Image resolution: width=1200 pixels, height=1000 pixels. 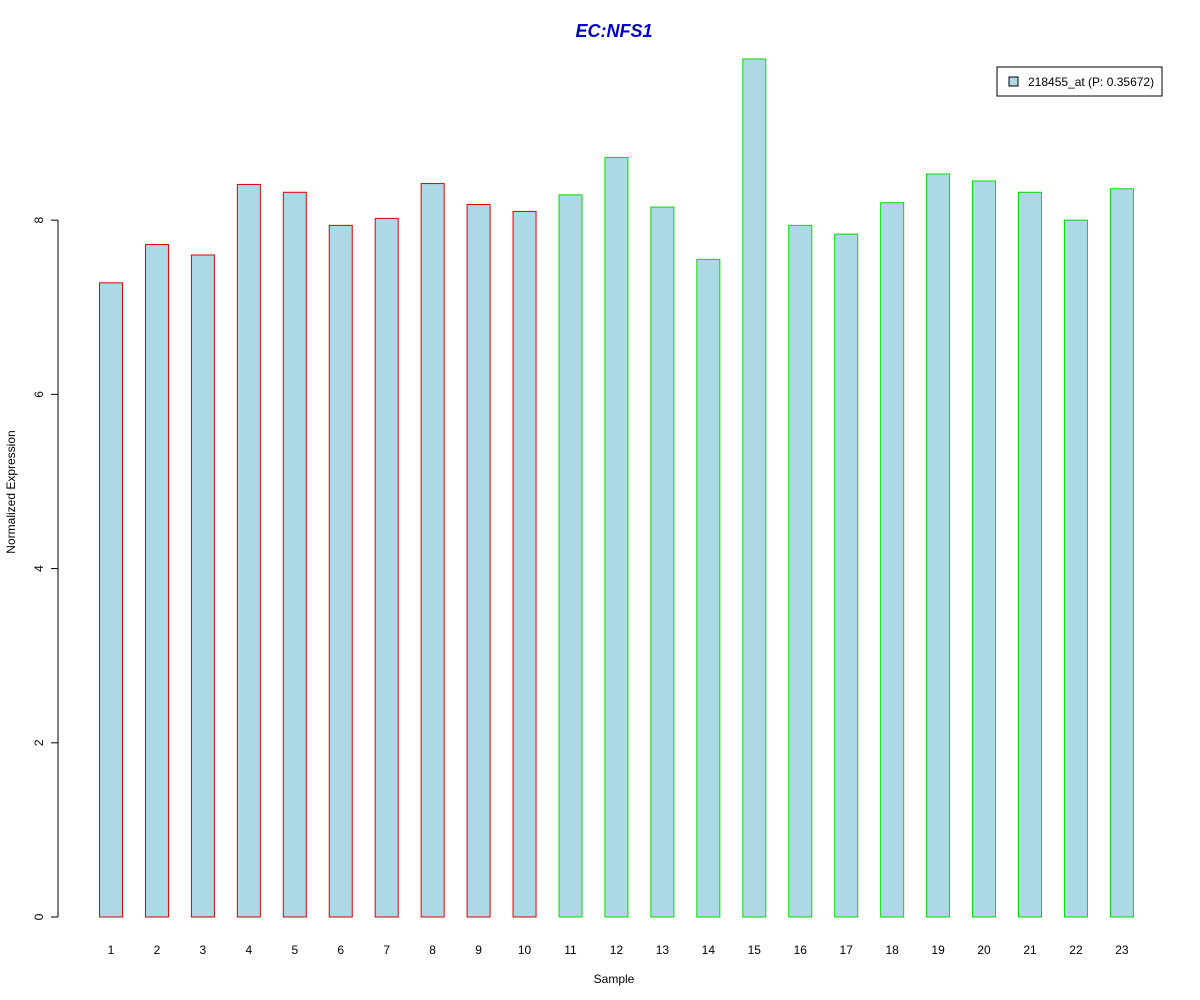 What do you see at coordinates (386, 950) in the screenshot?
I see `x-tick-label: 7` at bounding box center [386, 950].